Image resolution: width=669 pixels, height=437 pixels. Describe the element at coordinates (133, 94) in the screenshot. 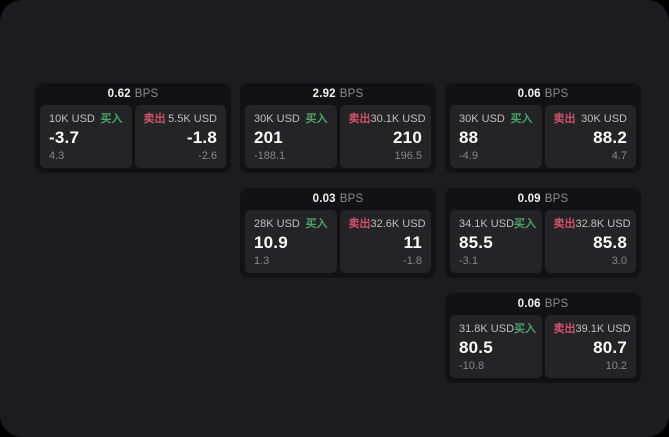

I see `bps-header: 0.62 BPS` at that location.